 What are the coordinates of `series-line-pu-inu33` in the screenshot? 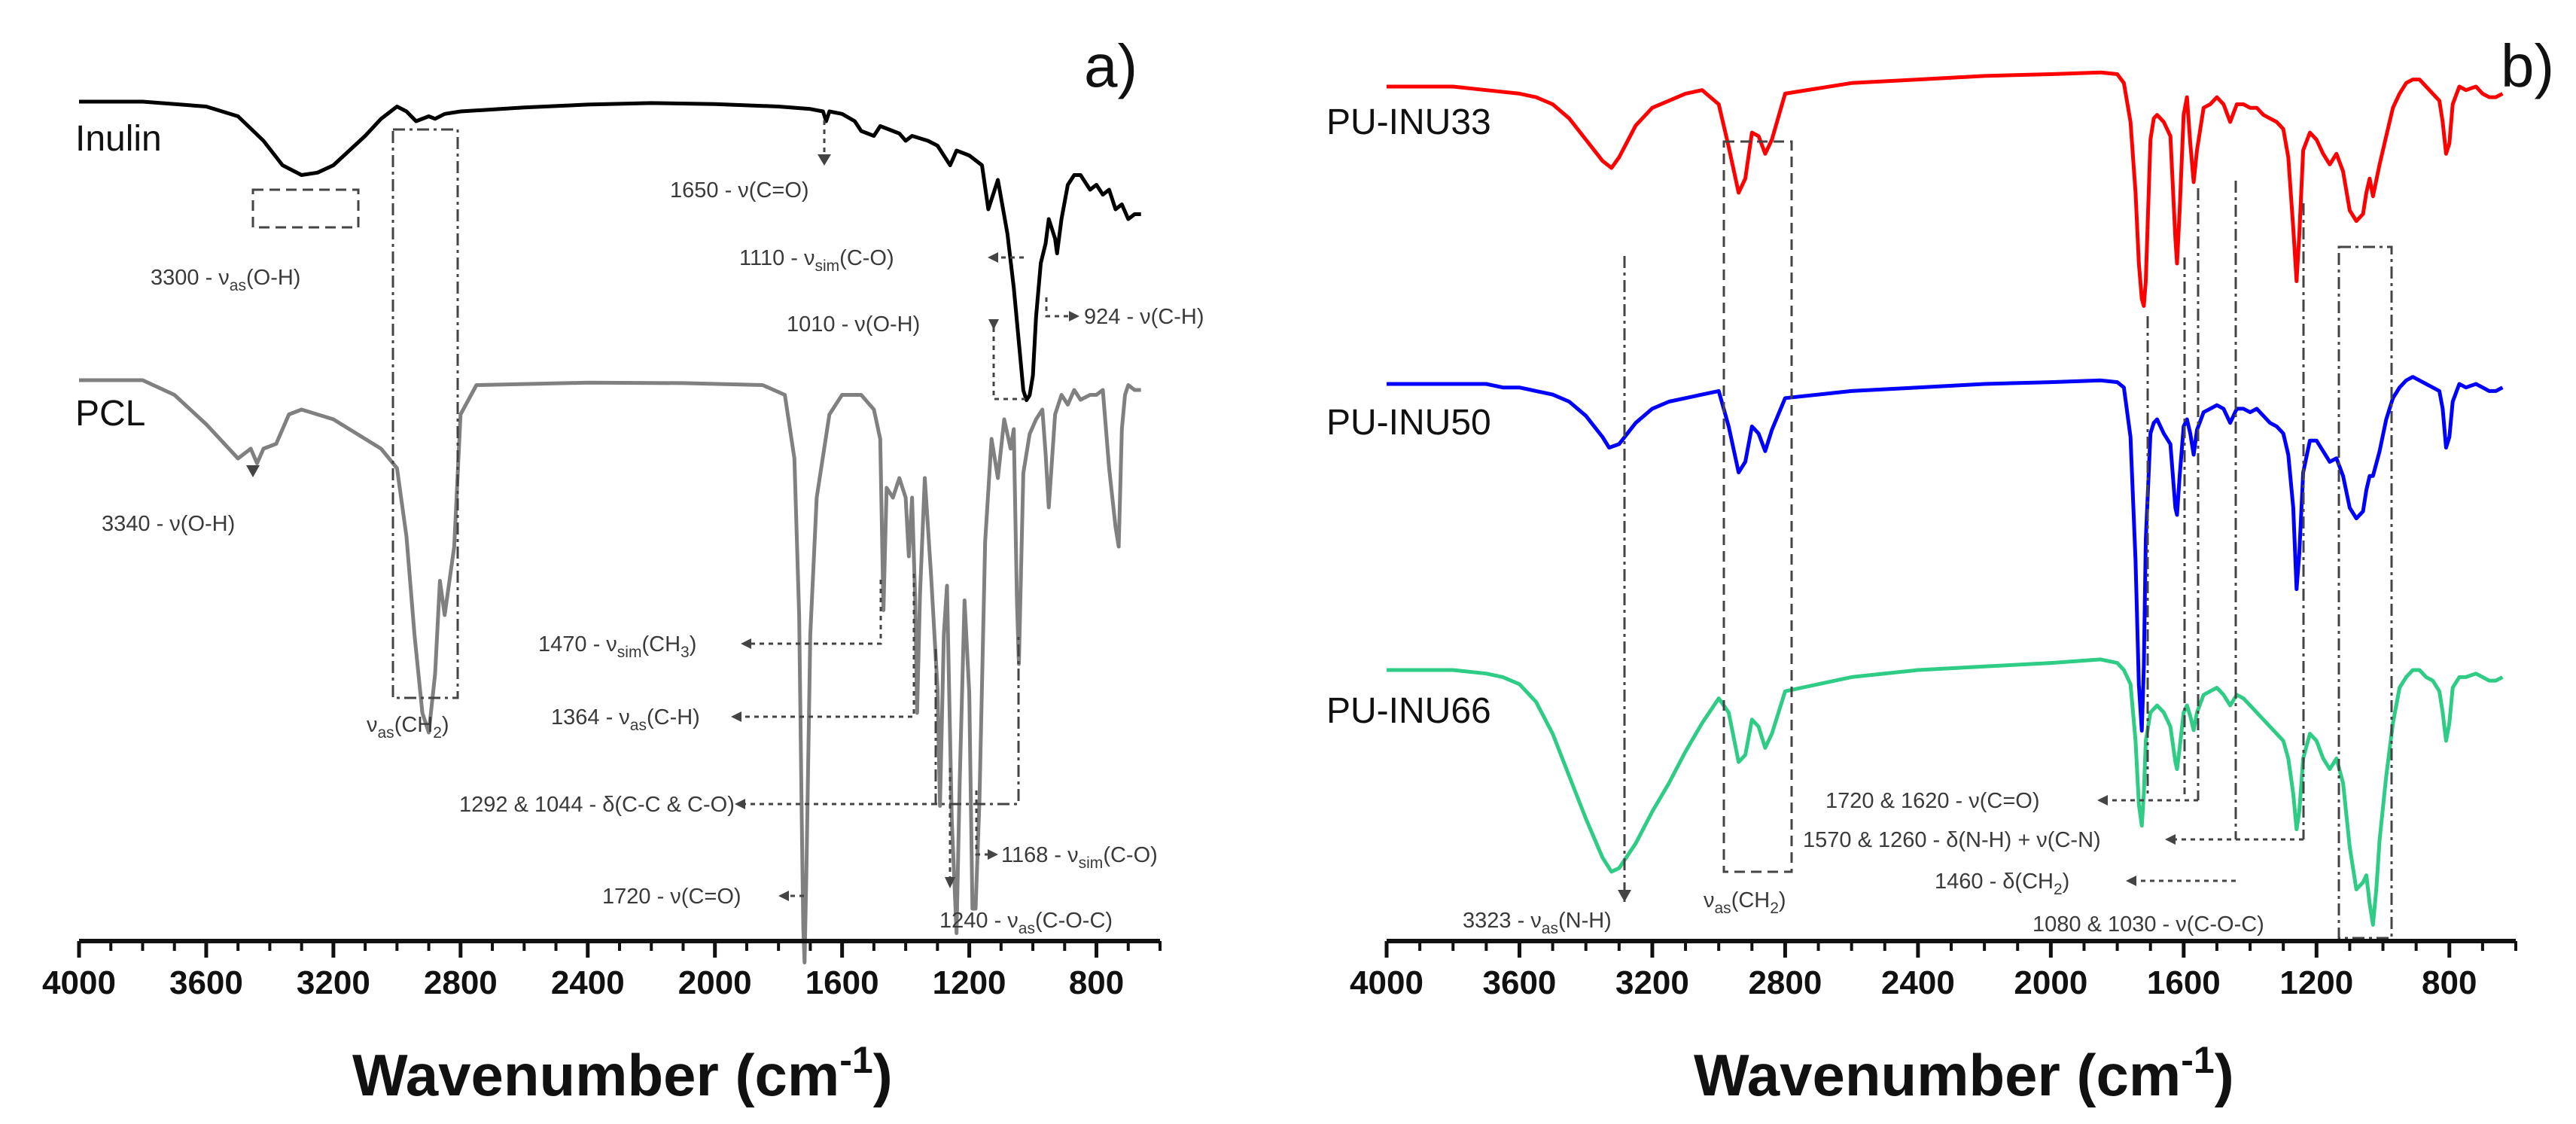 It's located at (1945, 189).